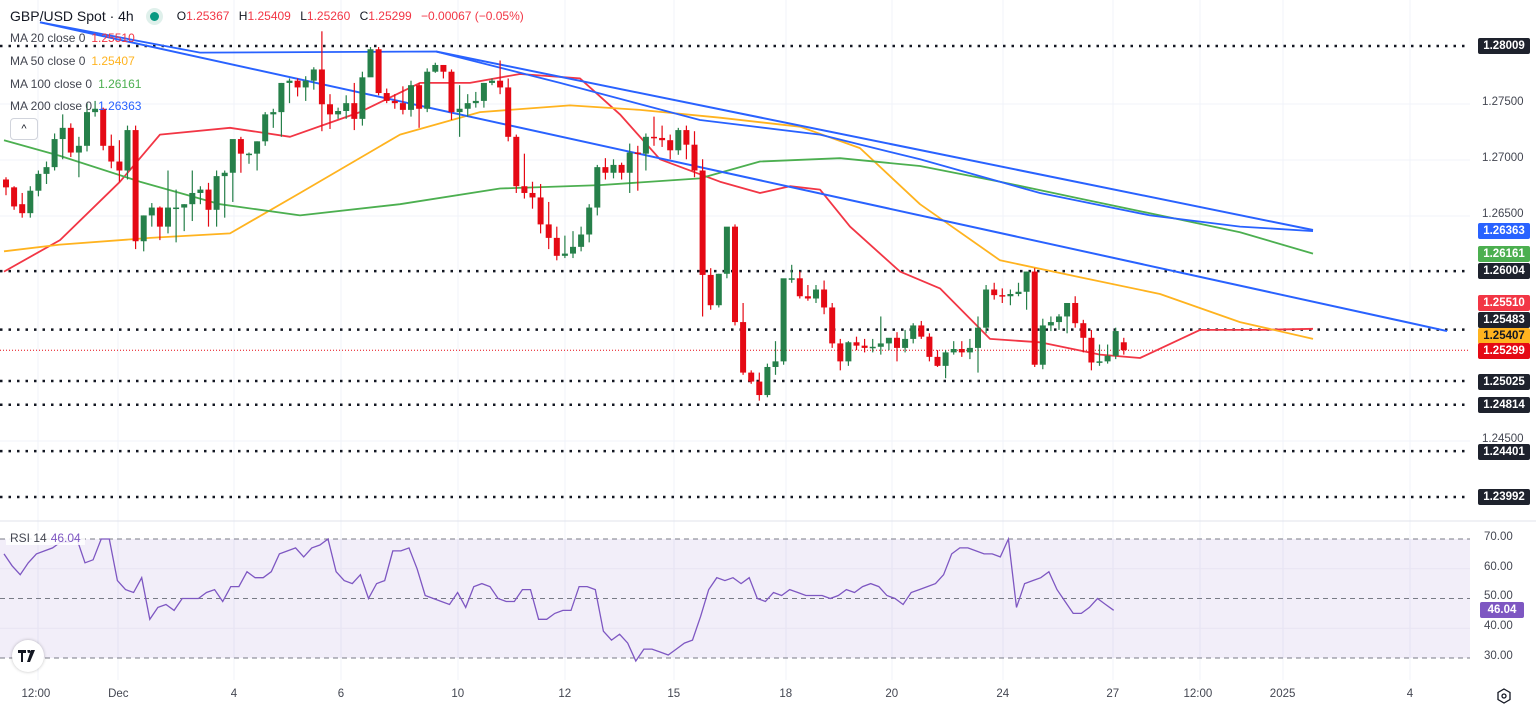 This screenshot has height=708, width=1536. I want to click on price-label: 1.27000, so click(1503, 158).